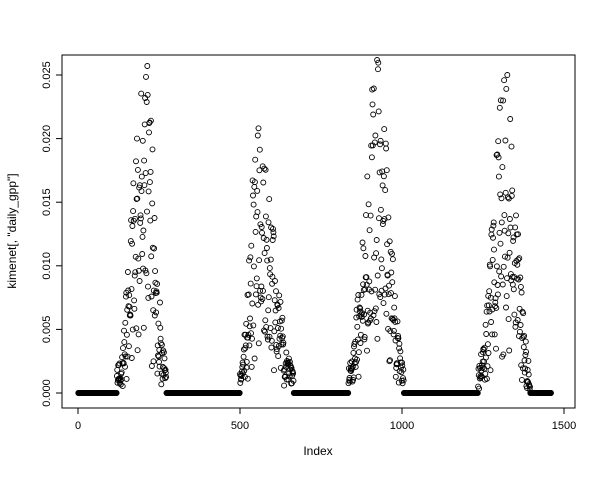  I want to click on x-tick-label: 500, so click(240, 426).